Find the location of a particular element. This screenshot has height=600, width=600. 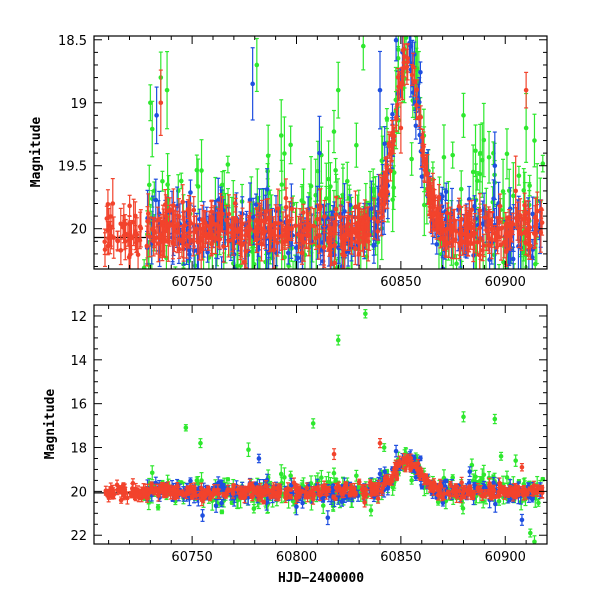

top-y-tick-label: 19 is located at coordinates (78, 104).